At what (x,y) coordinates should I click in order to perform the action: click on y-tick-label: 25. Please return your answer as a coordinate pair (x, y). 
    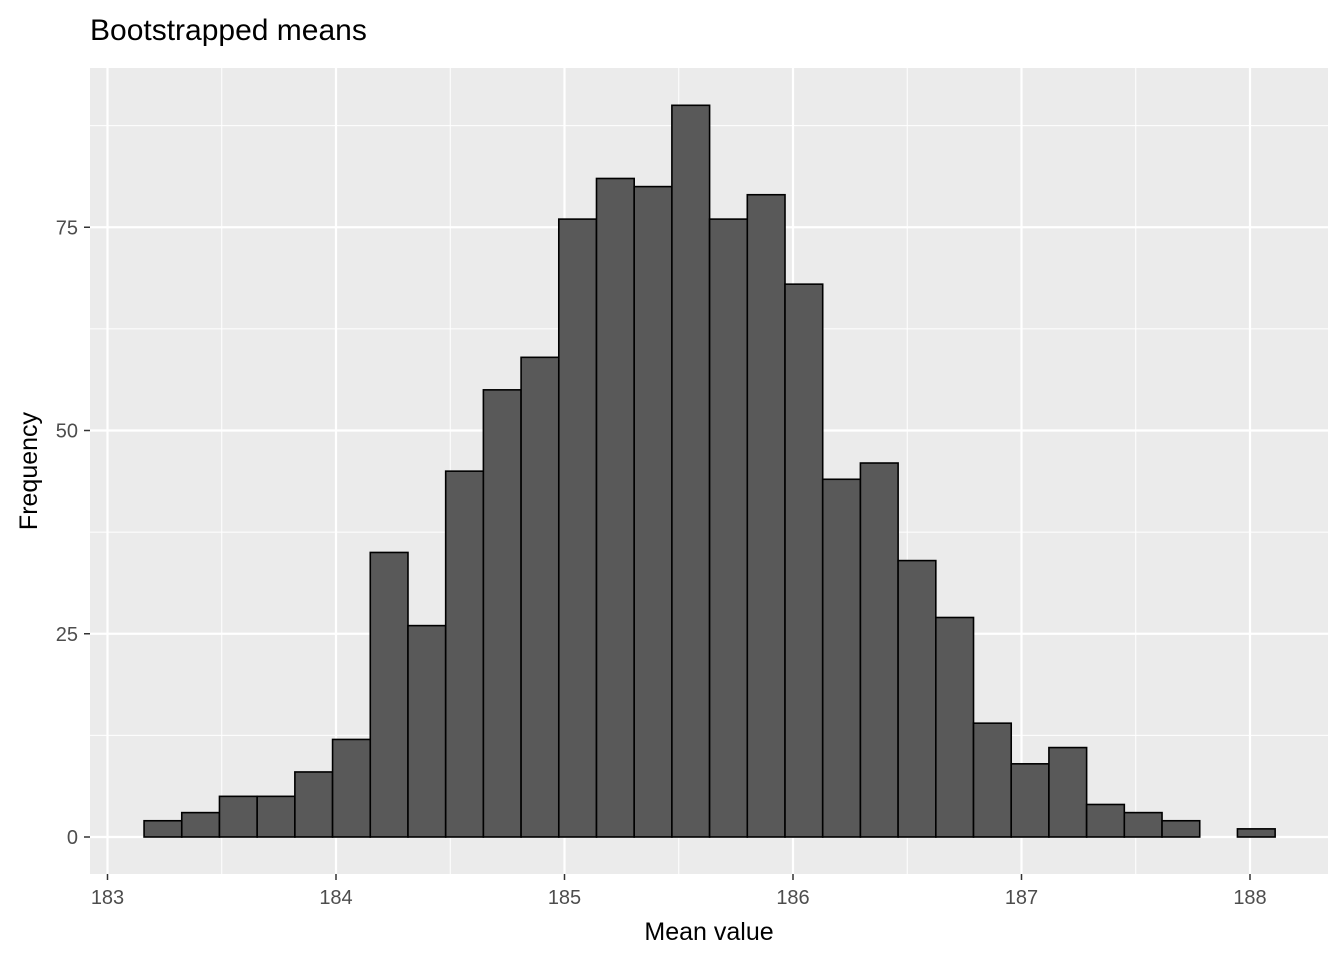
    Looking at the image, I should click on (67, 635).